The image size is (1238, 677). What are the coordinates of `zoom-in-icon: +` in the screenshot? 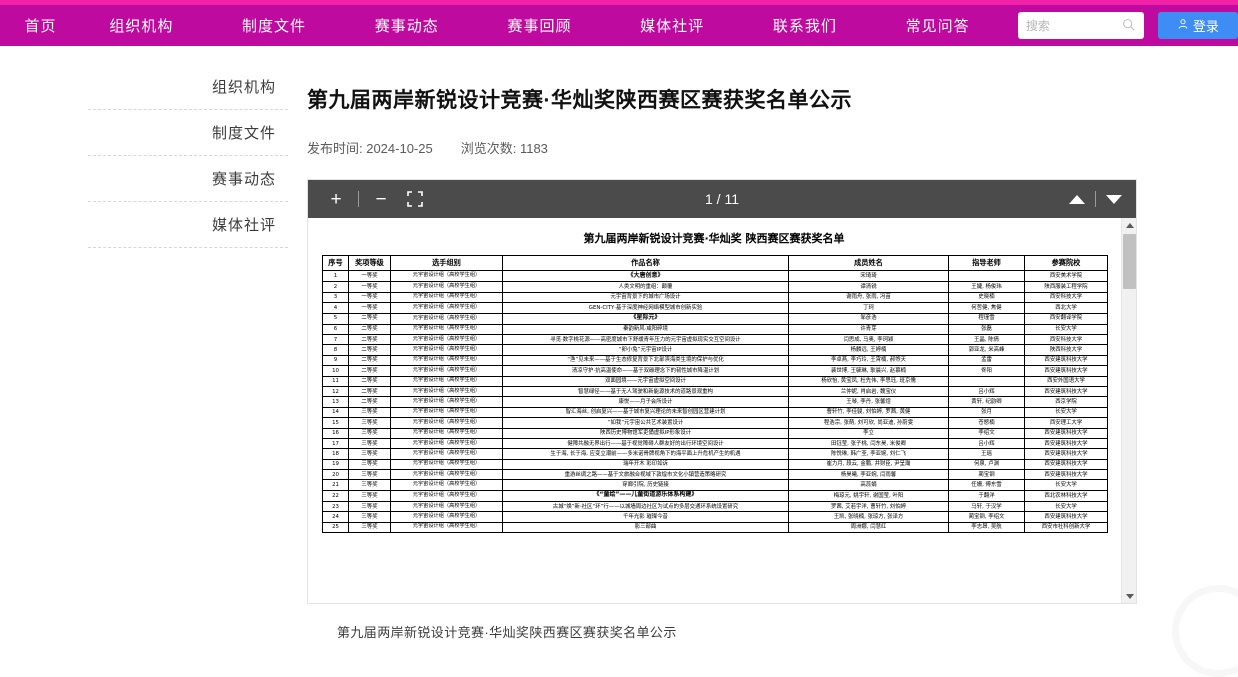 It's located at (336, 199).